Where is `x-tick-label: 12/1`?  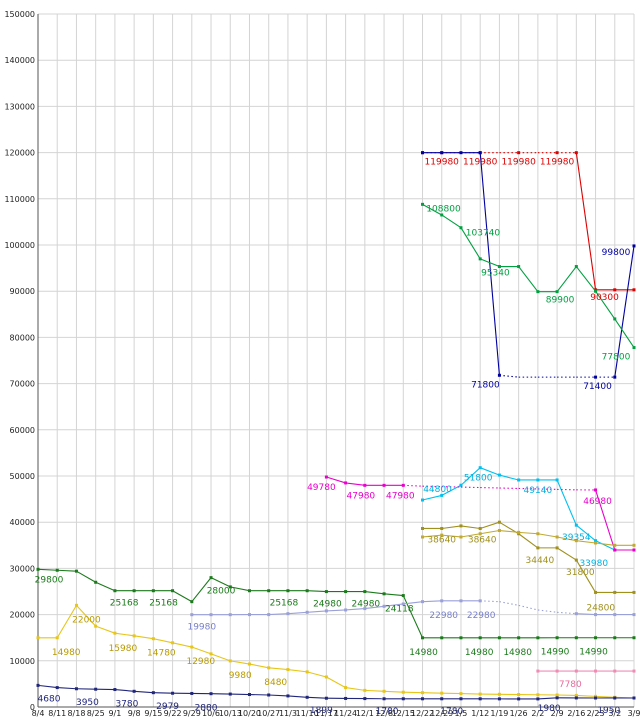 x-tick-label: 12/1 is located at coordinates (365, 713).